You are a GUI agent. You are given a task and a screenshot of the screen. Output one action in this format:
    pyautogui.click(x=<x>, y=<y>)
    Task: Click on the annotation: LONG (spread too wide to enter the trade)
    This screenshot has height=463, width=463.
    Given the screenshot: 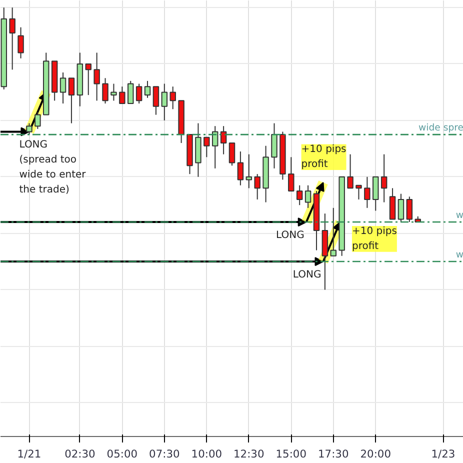 What is the action you would take?
    pyautogui.click(x=53, y=168)
    